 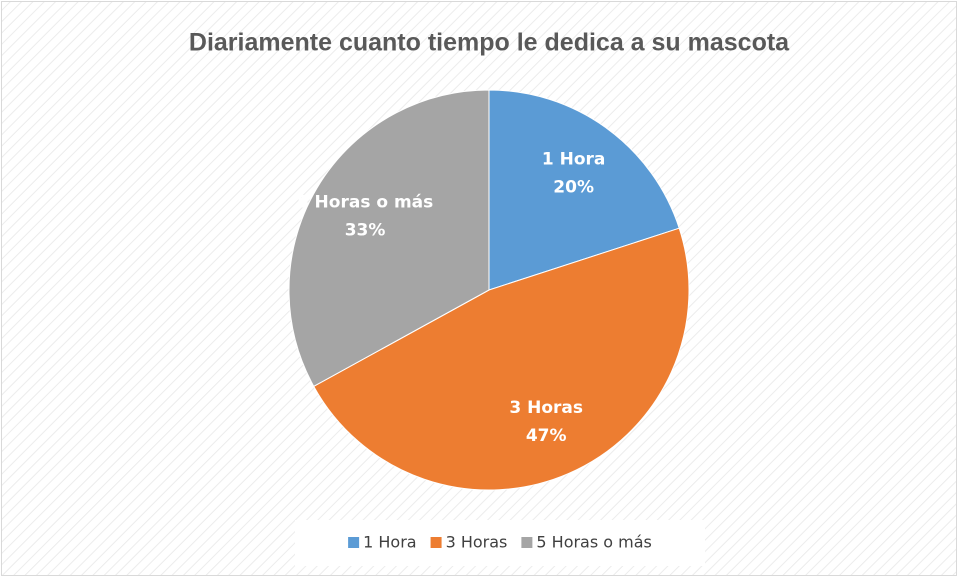 What do you see at coordinates (573, 188) in the screenshot?
I see `slice-value-label: 20%` at bounding box center [573, 188].